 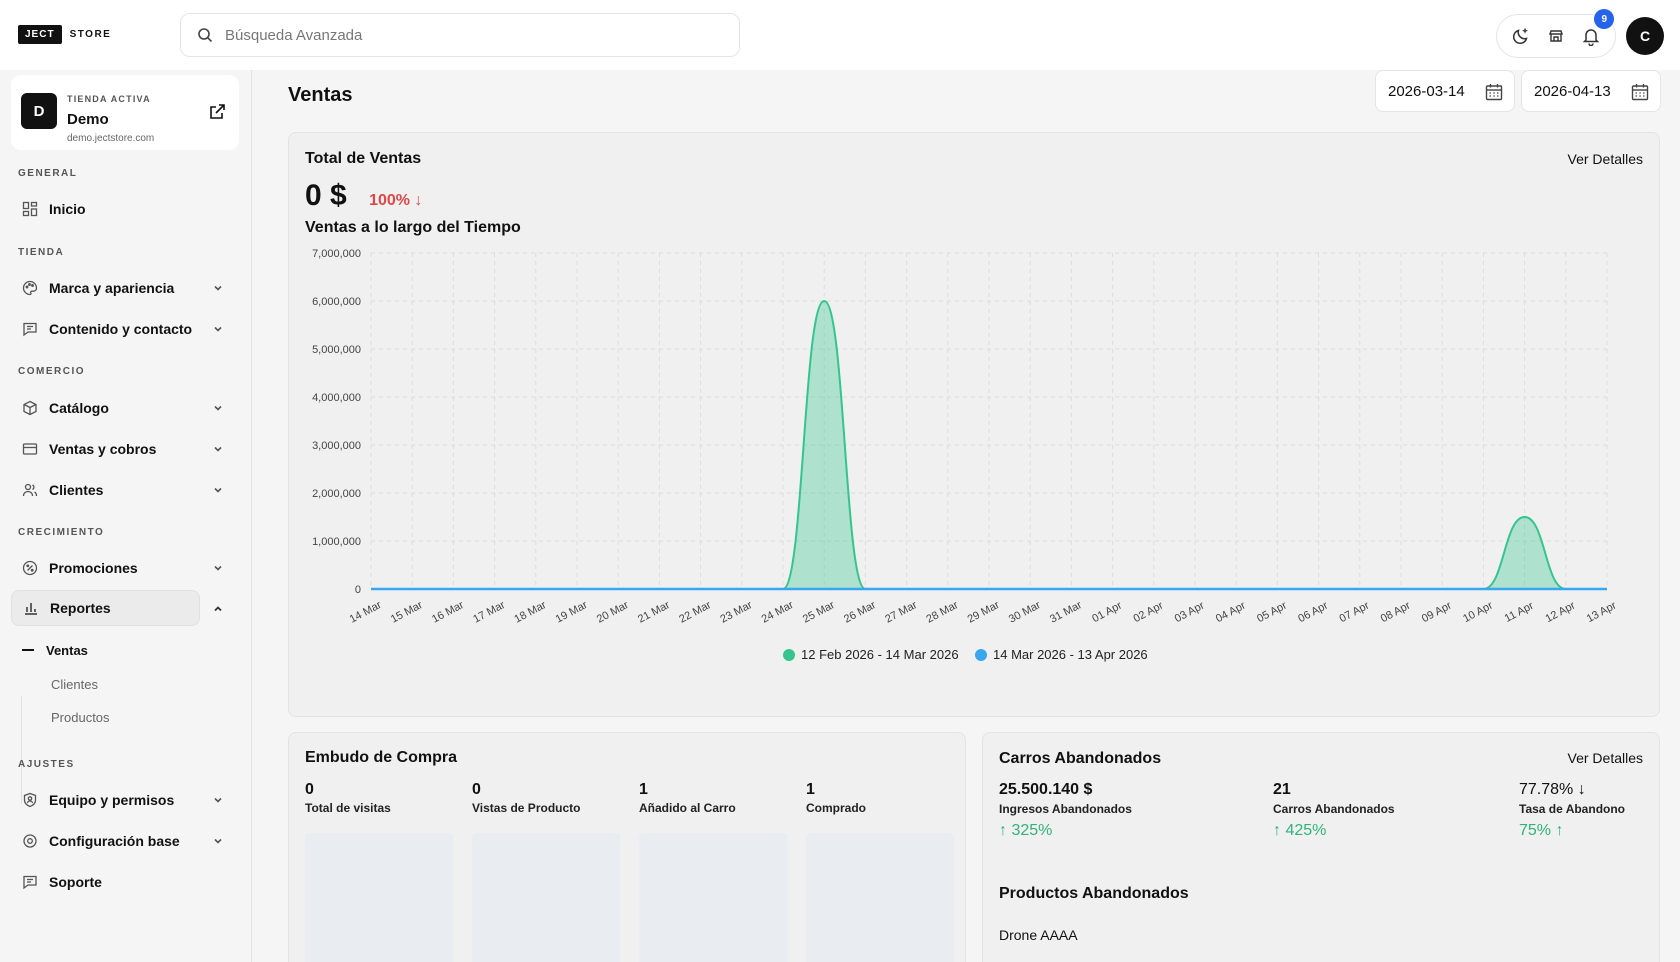 What do you see at coordinates (860, 612) in the screenshot?
I see `x-tick-label: 26 Mar` at bounding box center [860, 612].